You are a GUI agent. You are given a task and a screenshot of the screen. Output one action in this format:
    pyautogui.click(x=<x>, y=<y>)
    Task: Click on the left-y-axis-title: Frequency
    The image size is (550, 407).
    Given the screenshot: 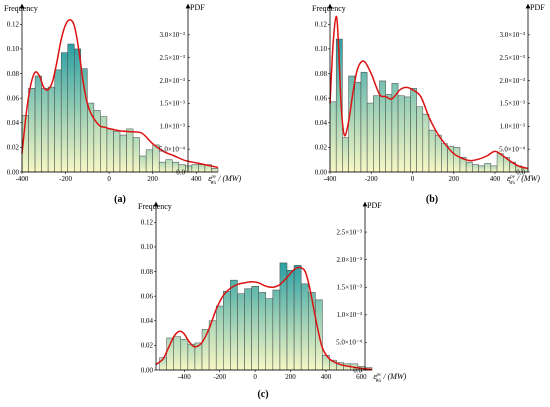 What is the action you would take?
    pyautogui.click(x=329, y=8)
    